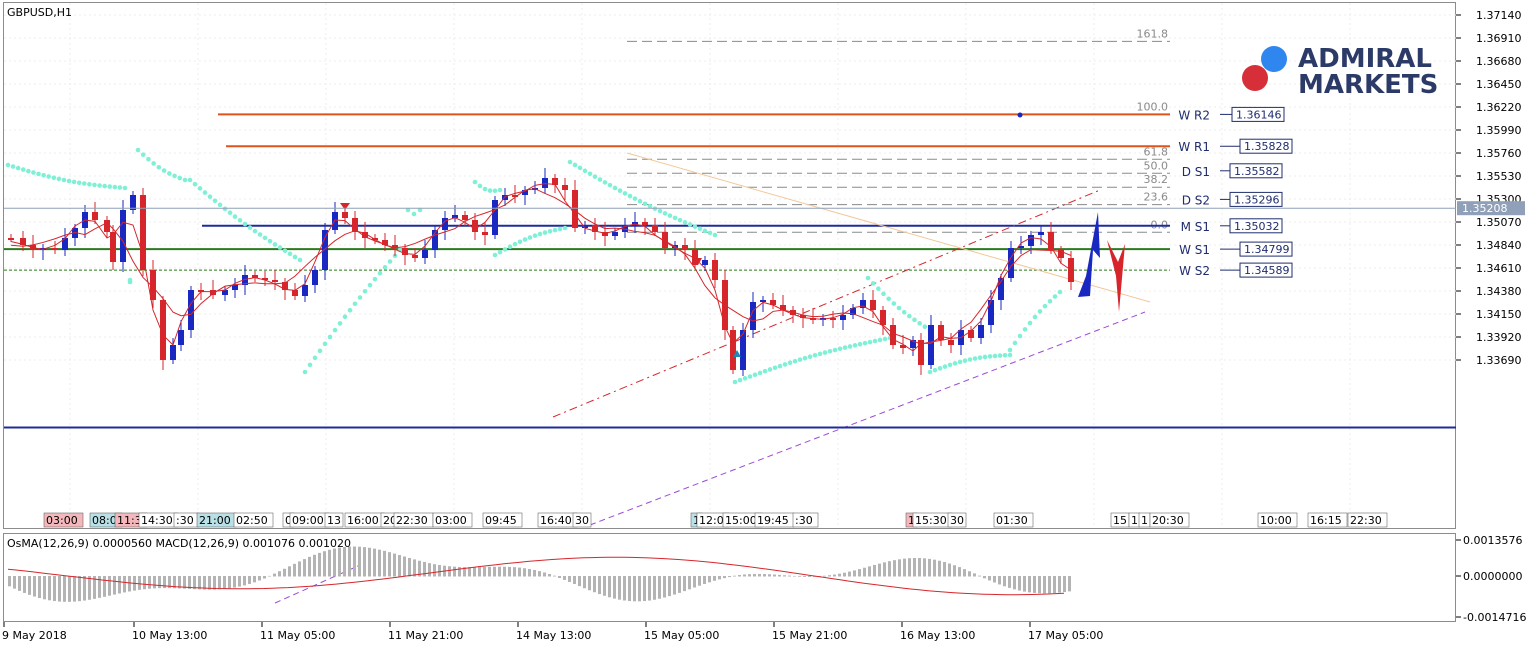 The height and width of the screenshot is (646, 1526). I want to click on pivot-value-box, so click(1266, 249).